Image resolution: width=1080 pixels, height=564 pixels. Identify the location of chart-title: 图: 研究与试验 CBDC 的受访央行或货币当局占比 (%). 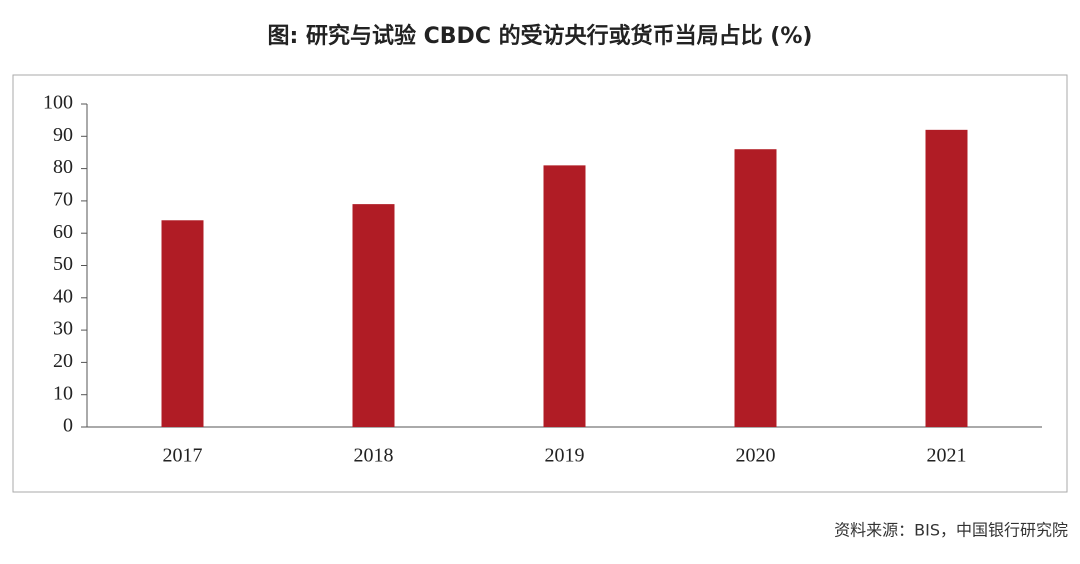
(540, 36).